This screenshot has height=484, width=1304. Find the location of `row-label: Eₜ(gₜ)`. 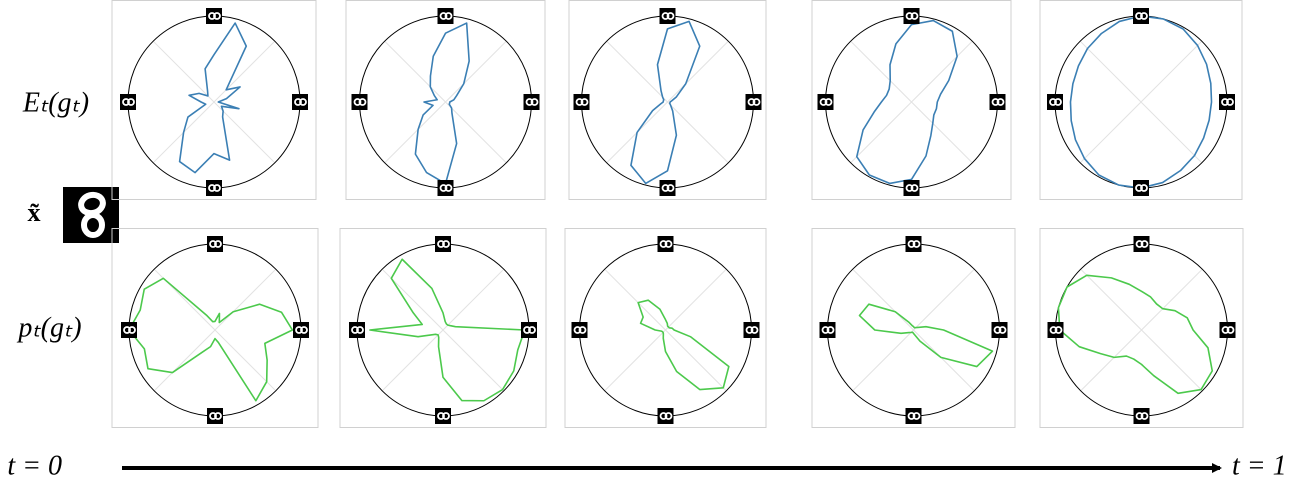

row-label: Eₜ(gₜ) is located at coordinates (55, 102).